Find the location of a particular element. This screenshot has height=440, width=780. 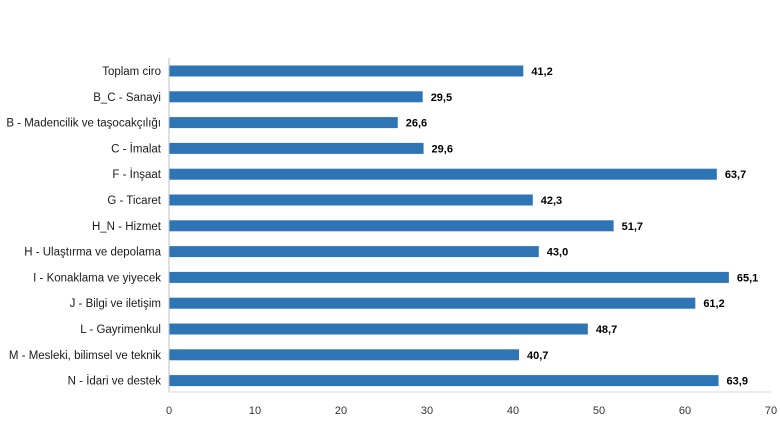

category-label: M - Mesleki, bilimsel ve teknik is located at coordinates (85, 356).